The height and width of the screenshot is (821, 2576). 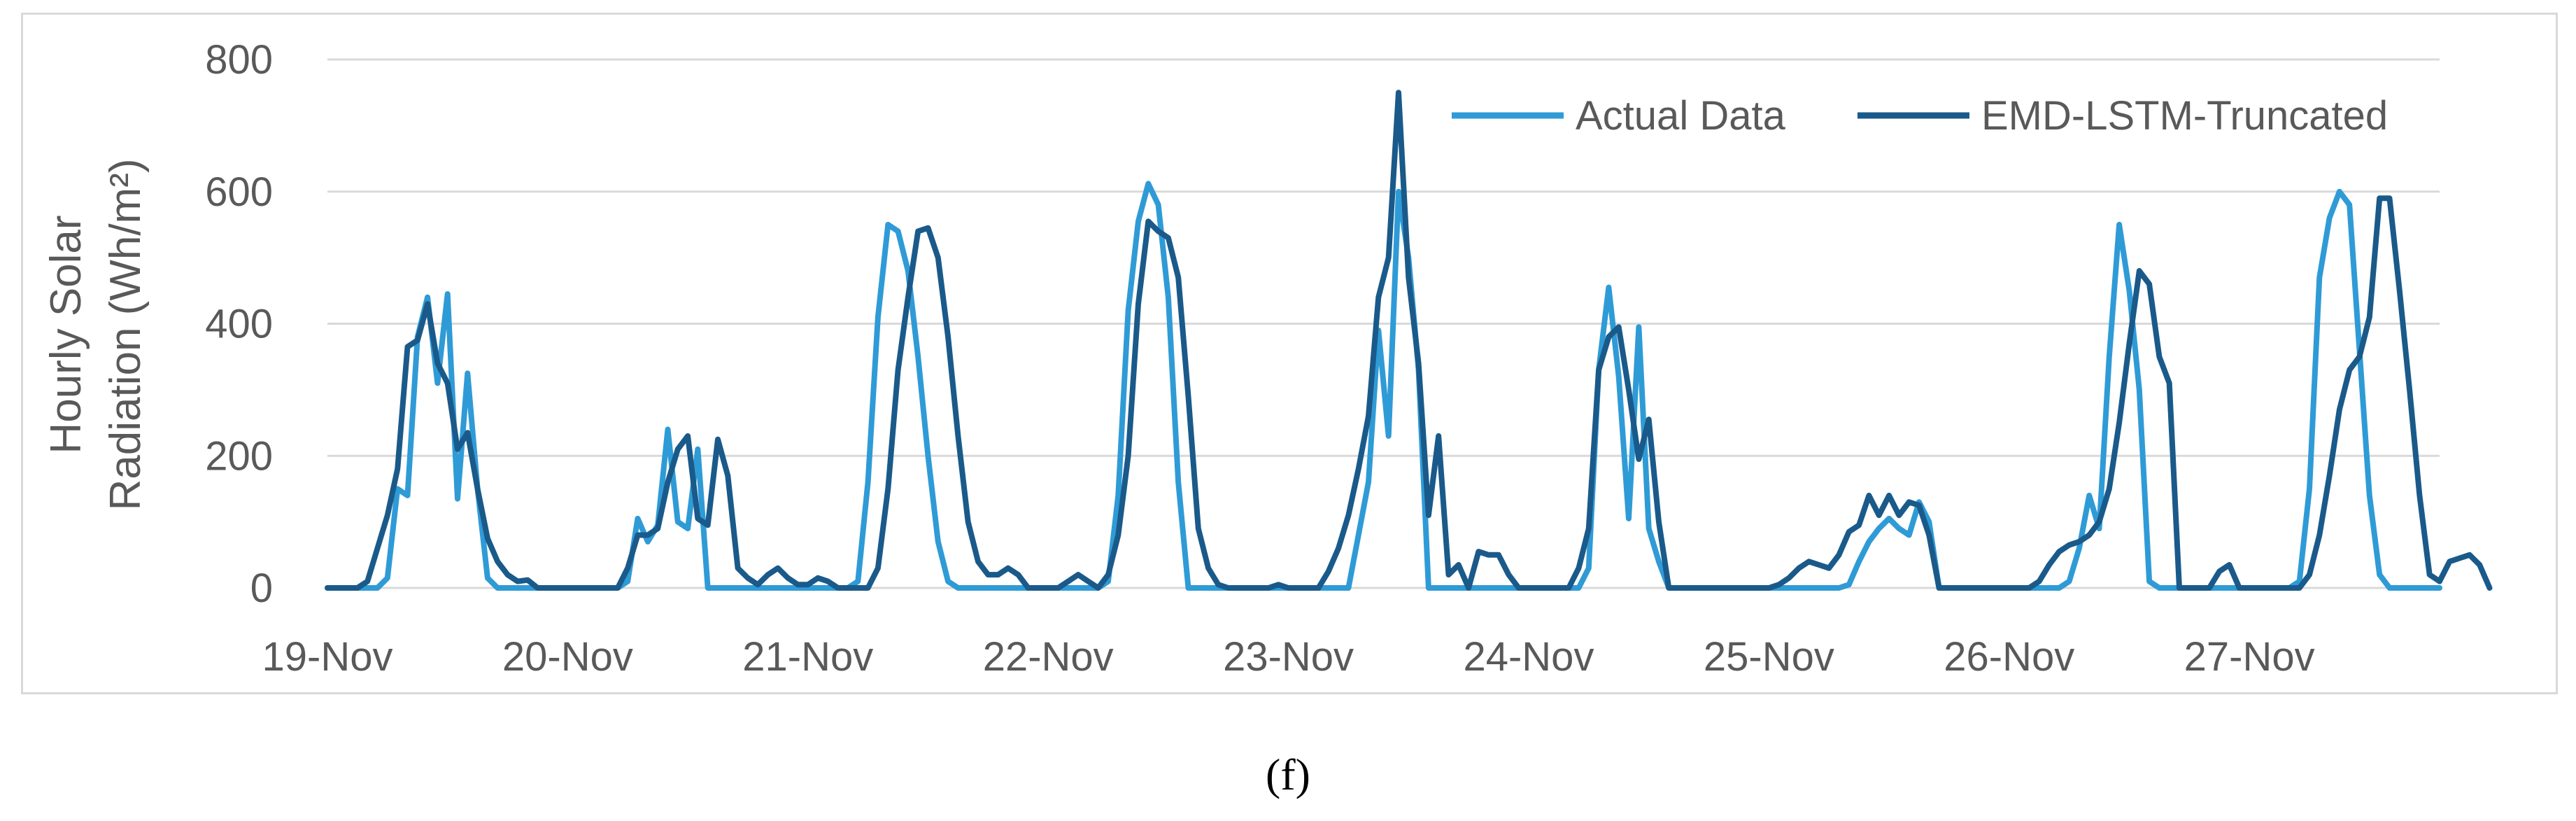 I want to click on legend-label: EMD-LSTM-Truncated, so click(x=2184, y=116).